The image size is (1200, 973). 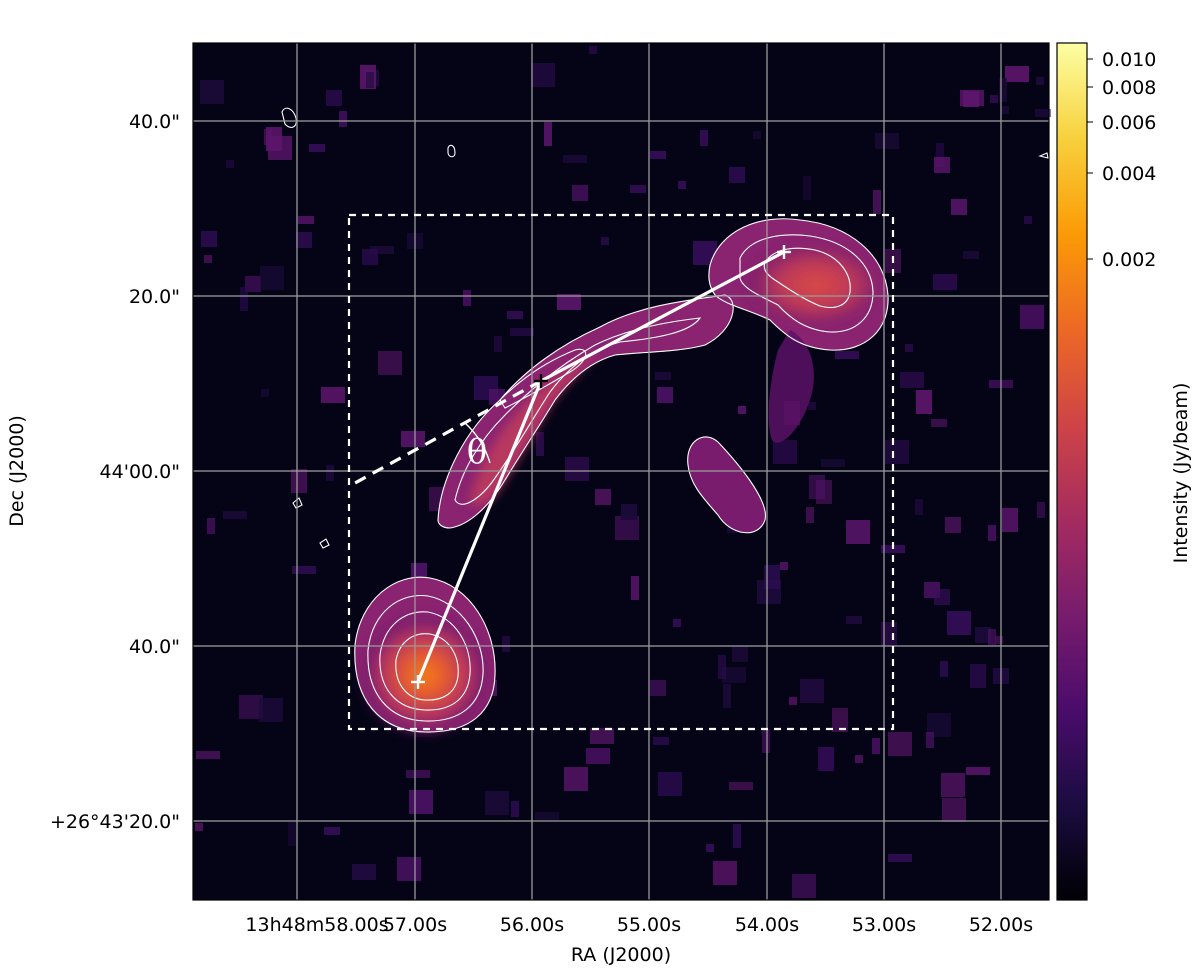 I want to click on x-tick-label-1: 57.00s, so click(x=415, y=925).